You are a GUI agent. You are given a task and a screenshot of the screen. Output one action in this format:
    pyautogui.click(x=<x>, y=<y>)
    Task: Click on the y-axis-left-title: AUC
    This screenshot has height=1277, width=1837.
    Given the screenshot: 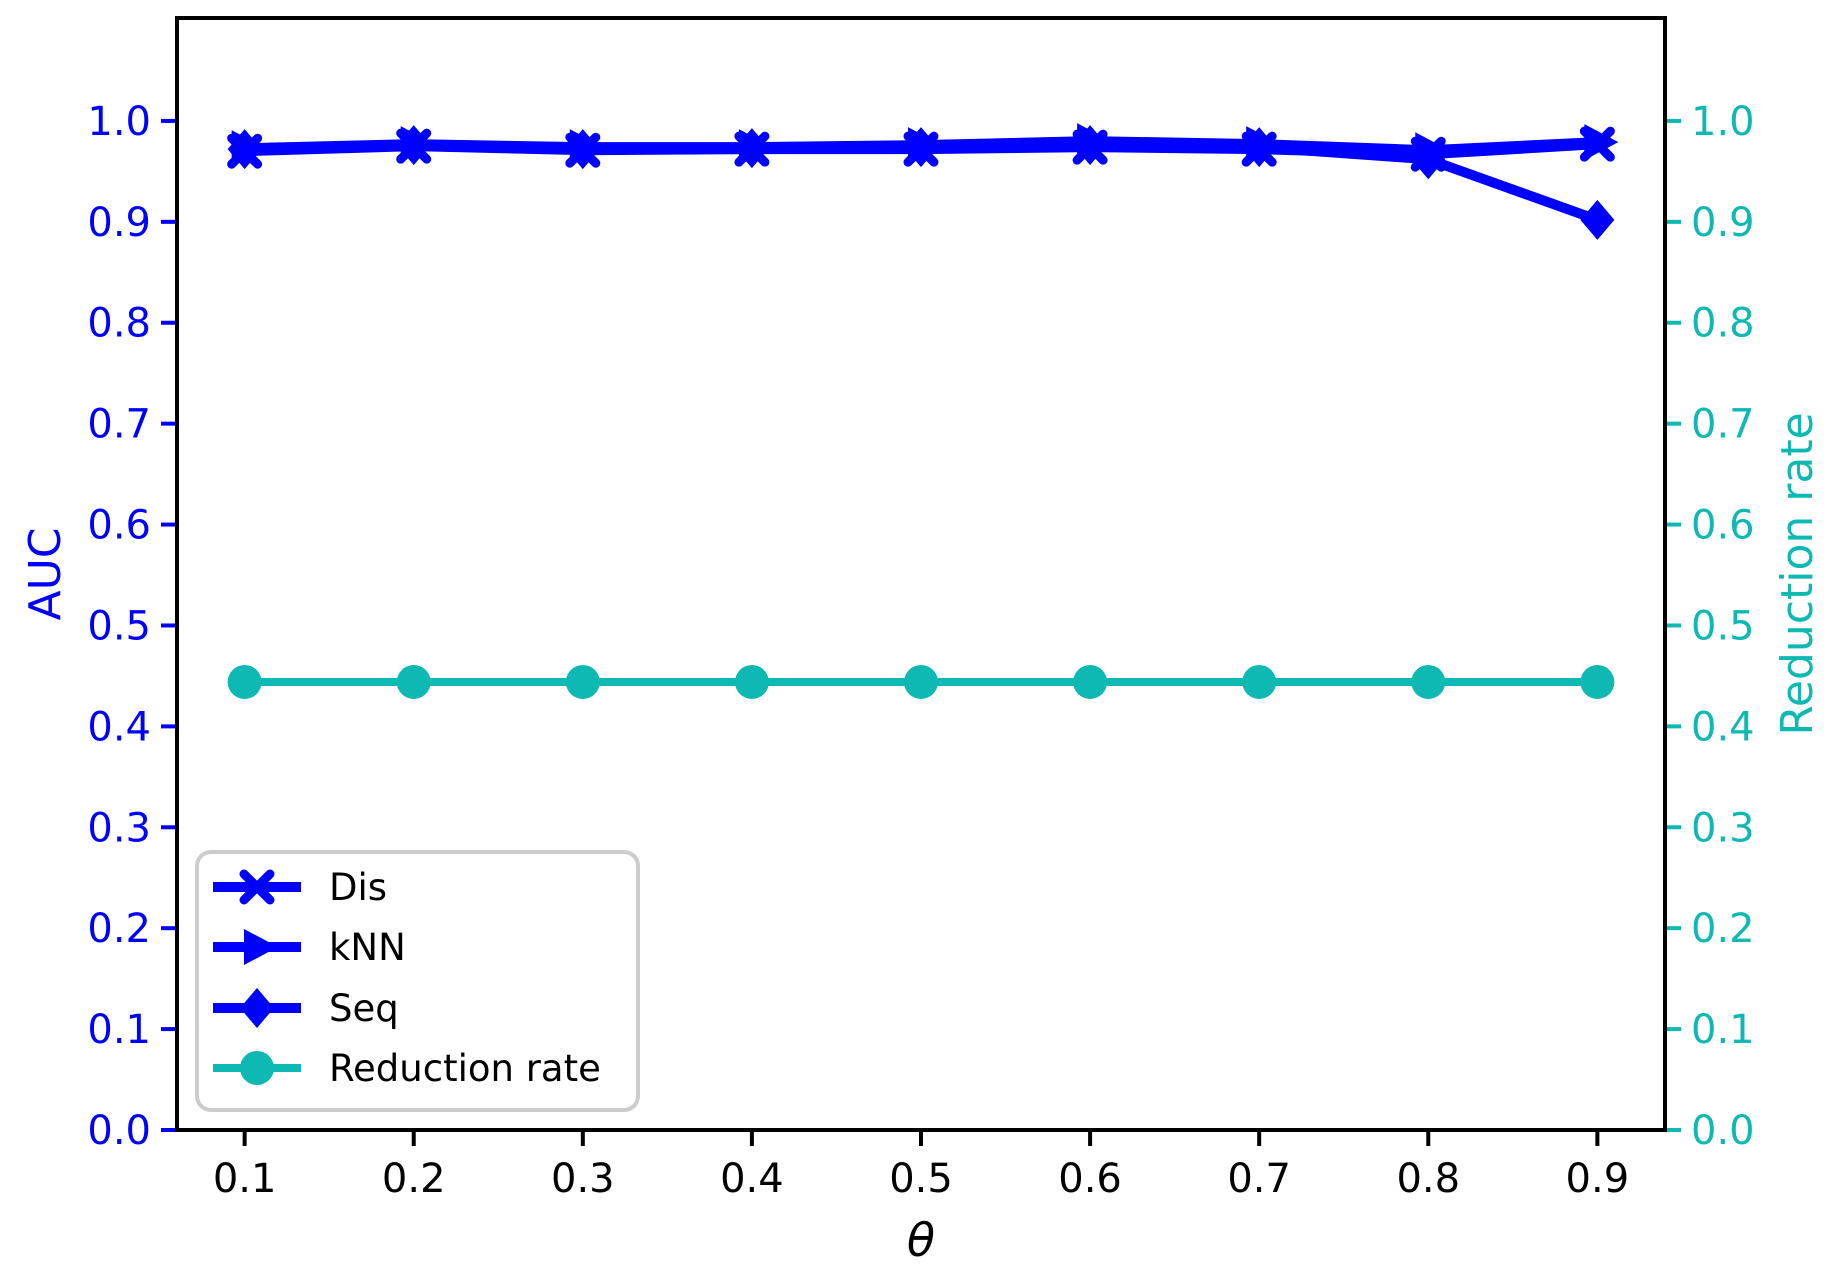 What is the action you would take?
    pyautogui.click(x=45, y=573)
    